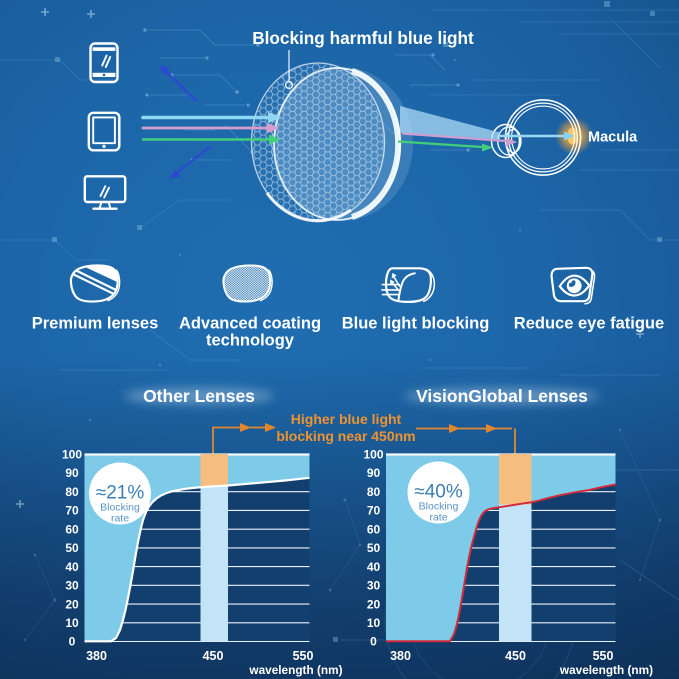 This screenshot has height=679, width=679. Describe the element at coordinates (345, 436) in the screenshot. I see `svg-text: blocking near 450nm` at that location.